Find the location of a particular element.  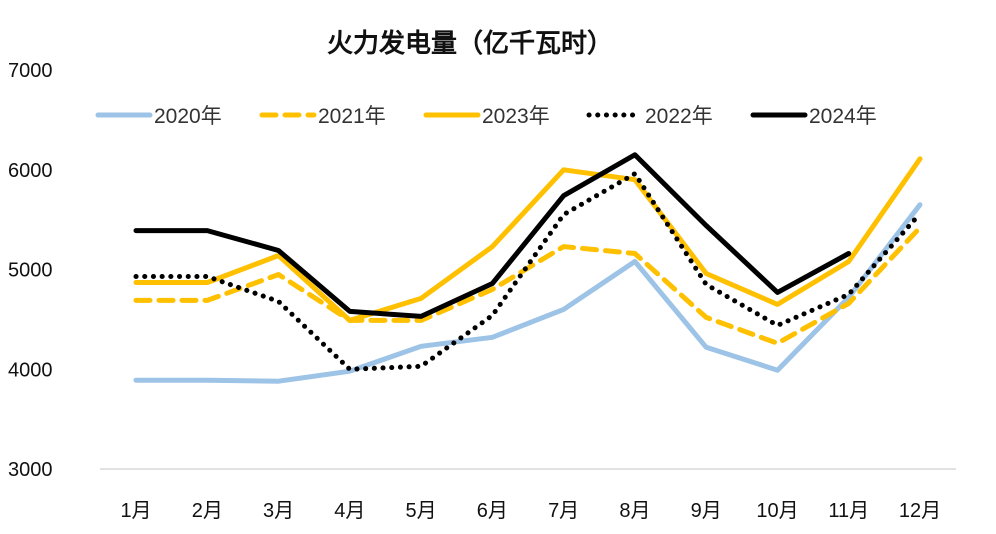

x-tick-label: 11月 is located at coordinates (848, 511).